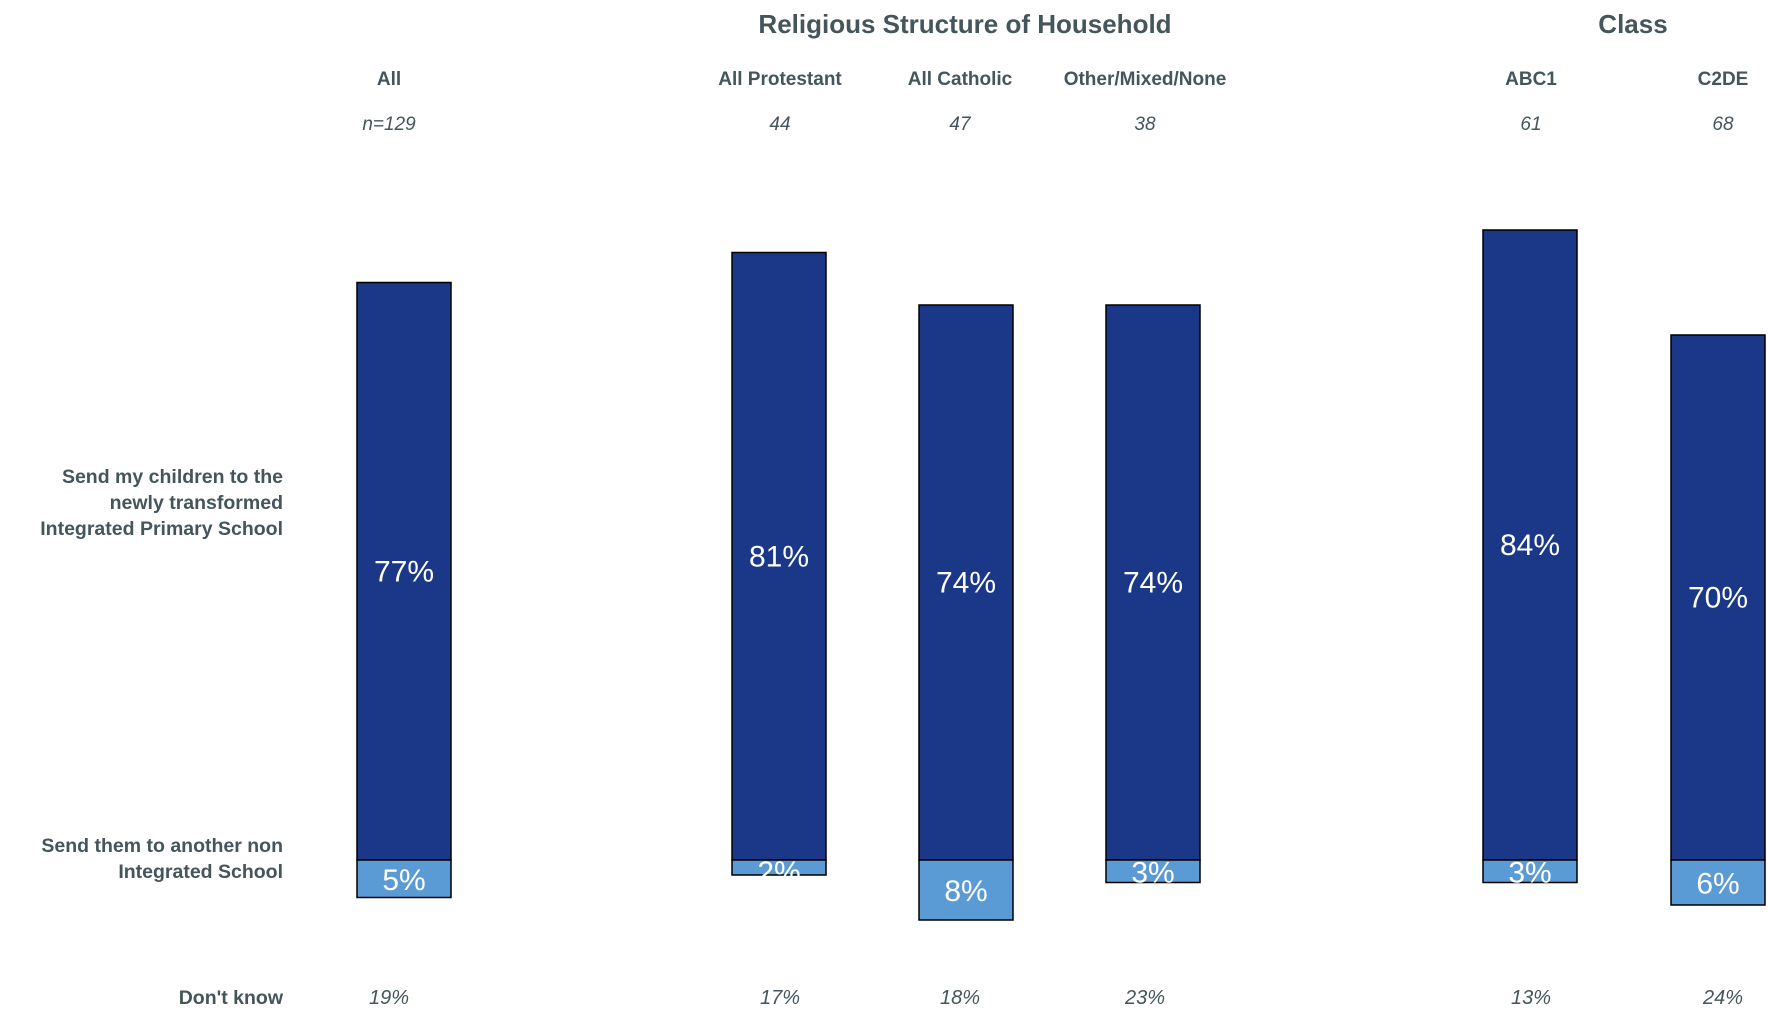  What do you see at coordinates (780, 998) in the screenshot?
I see `dont-know-value-all-protestant: 17%` at bounding box center [780, 998].